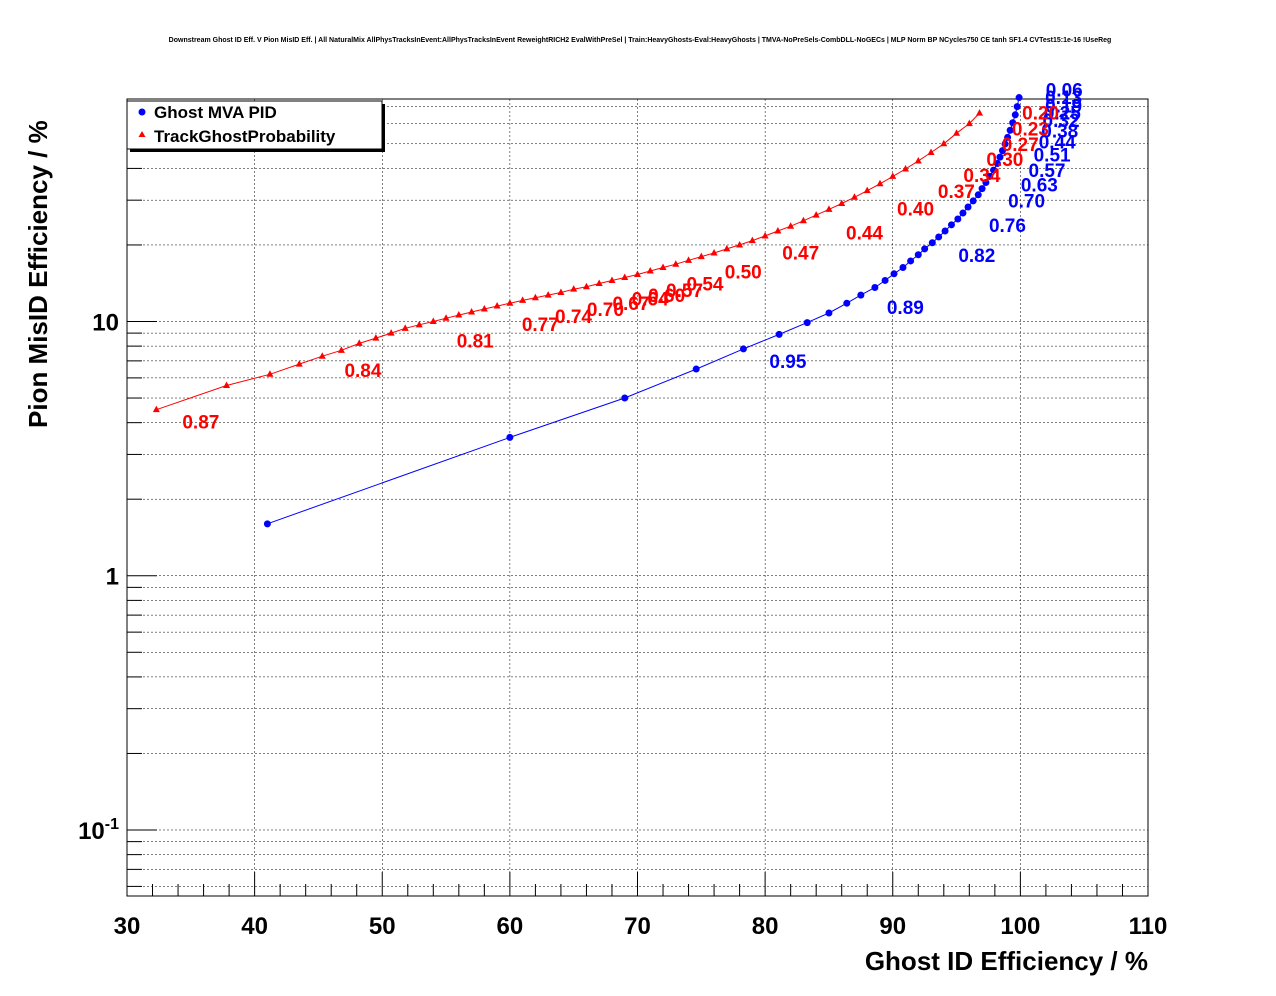  I want to click on x-tick-label: 110, so click(1148, 926).